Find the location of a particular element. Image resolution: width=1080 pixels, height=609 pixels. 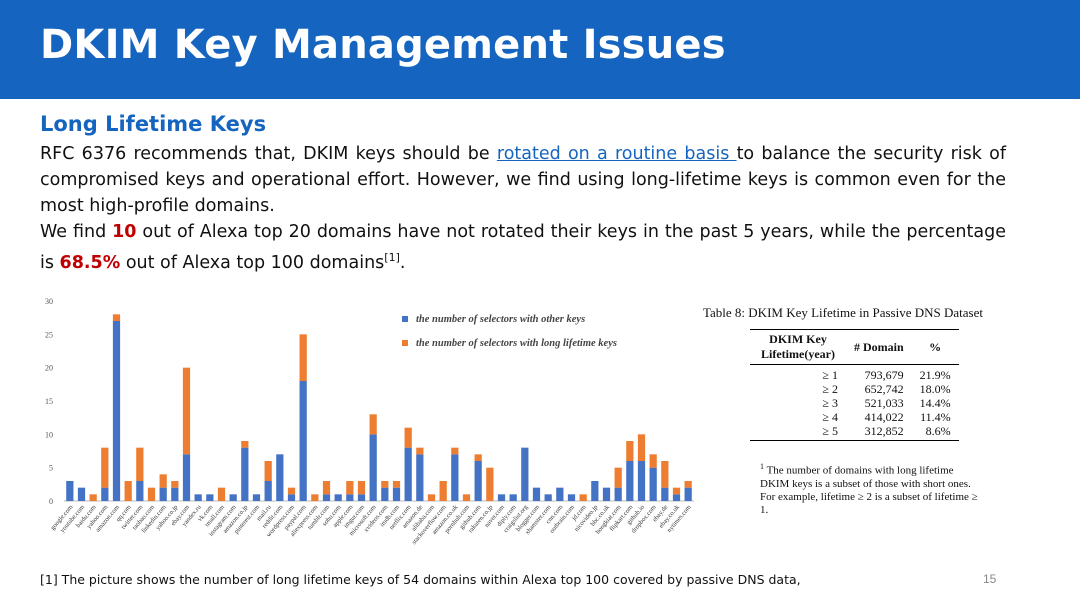

cell-lifetime: ≥ 2 is located at coordinates (830, 389).